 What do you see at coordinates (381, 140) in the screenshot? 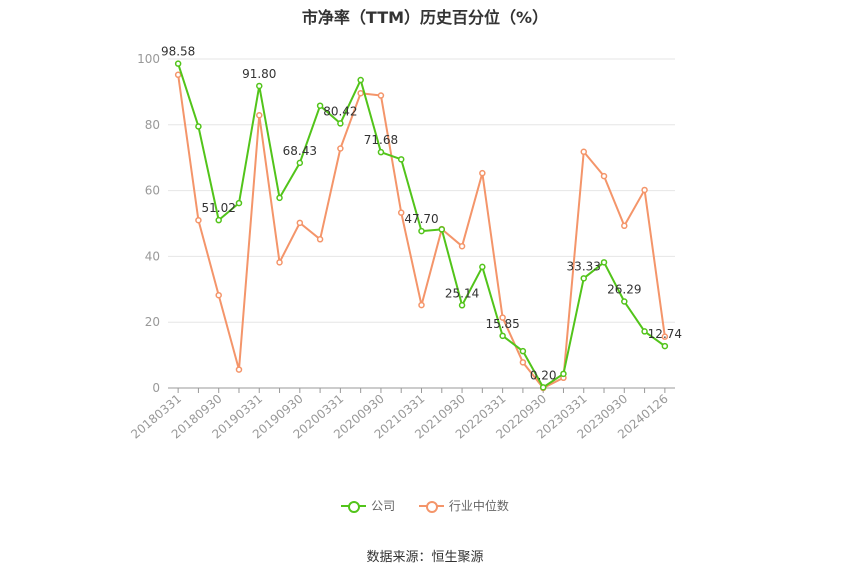
I see `data-label: 71.68` at bounding box center [381, 140].